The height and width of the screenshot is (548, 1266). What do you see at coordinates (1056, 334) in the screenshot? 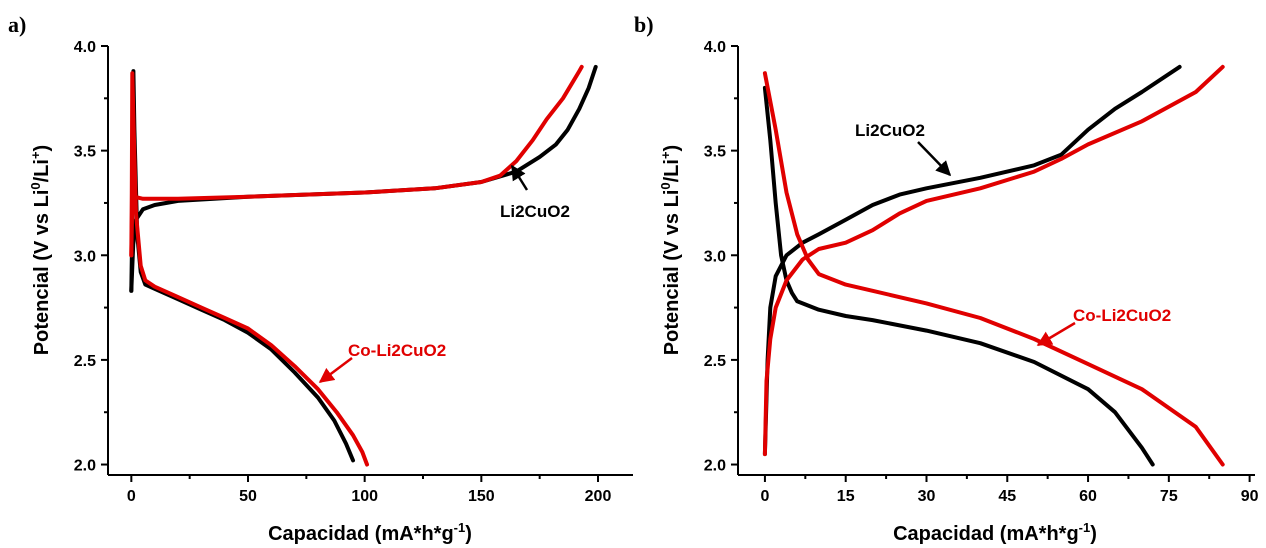
I see `annotation-arrow-co-li2cuo2-b` at bounding box center [1056, 334].